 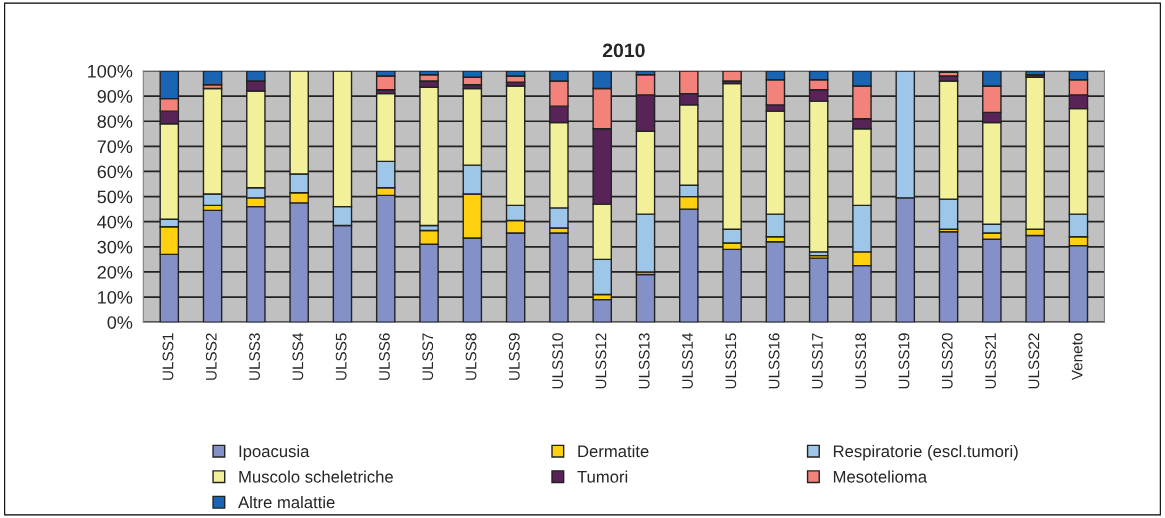 What do you see at coordinates (341, 356) in the screenshot?
I see `x-tick-label: ULSS5` at bounding box center [341, 356].